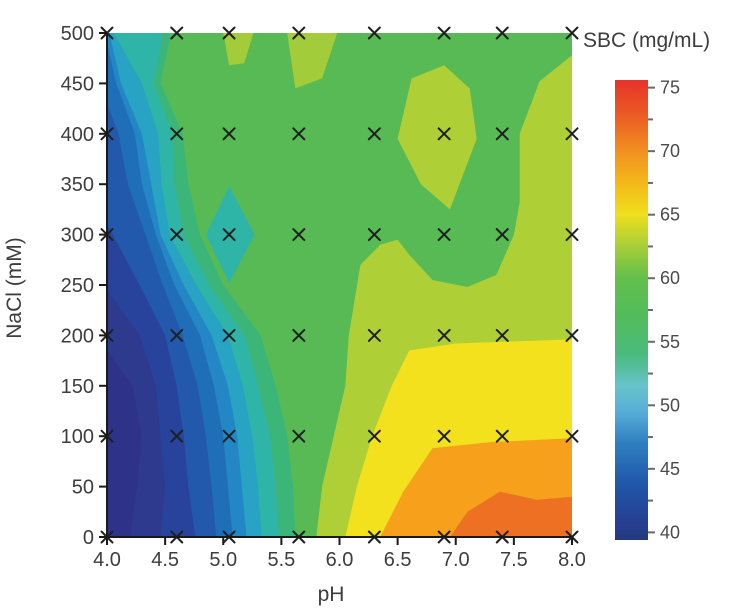 The height and width of the screenshot is (614, 736). Describe the element at coordinates (77, 84) in the screenshot. I see `y-tick-label: 450` at that location.